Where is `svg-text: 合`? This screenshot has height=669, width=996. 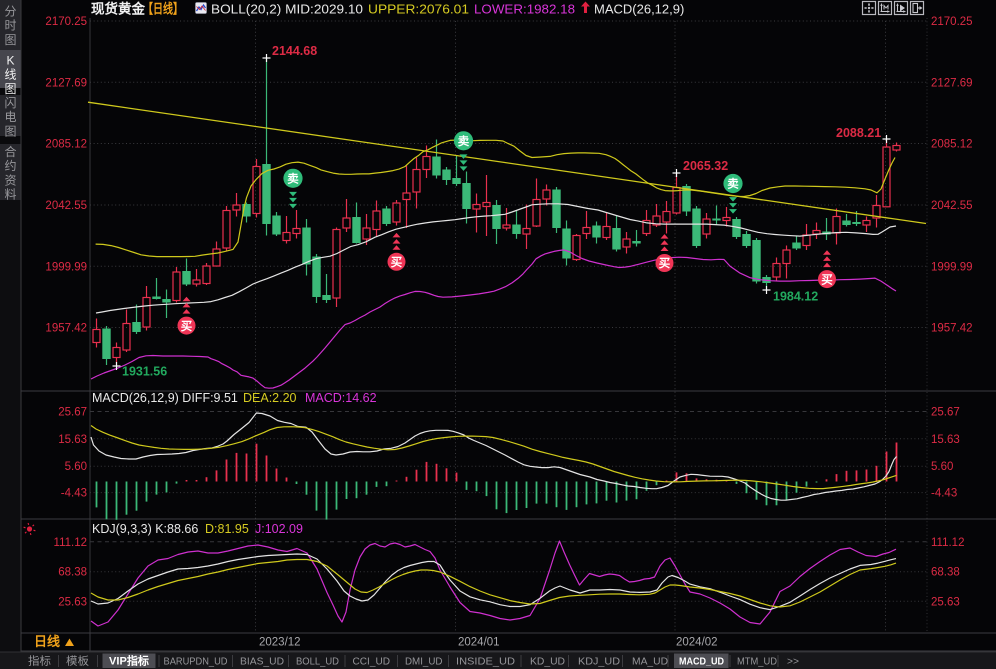 svg-text: 合 is located at coordinates (10, 151).